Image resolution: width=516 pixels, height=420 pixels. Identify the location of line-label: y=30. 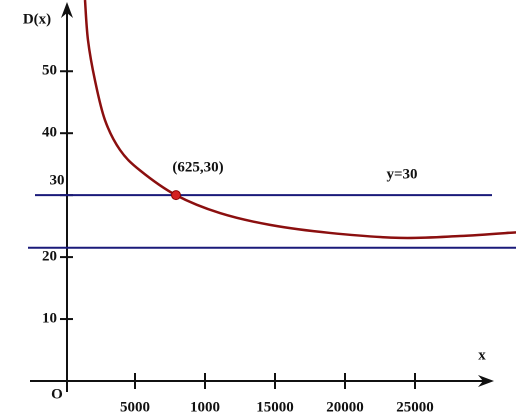
(401, 175).